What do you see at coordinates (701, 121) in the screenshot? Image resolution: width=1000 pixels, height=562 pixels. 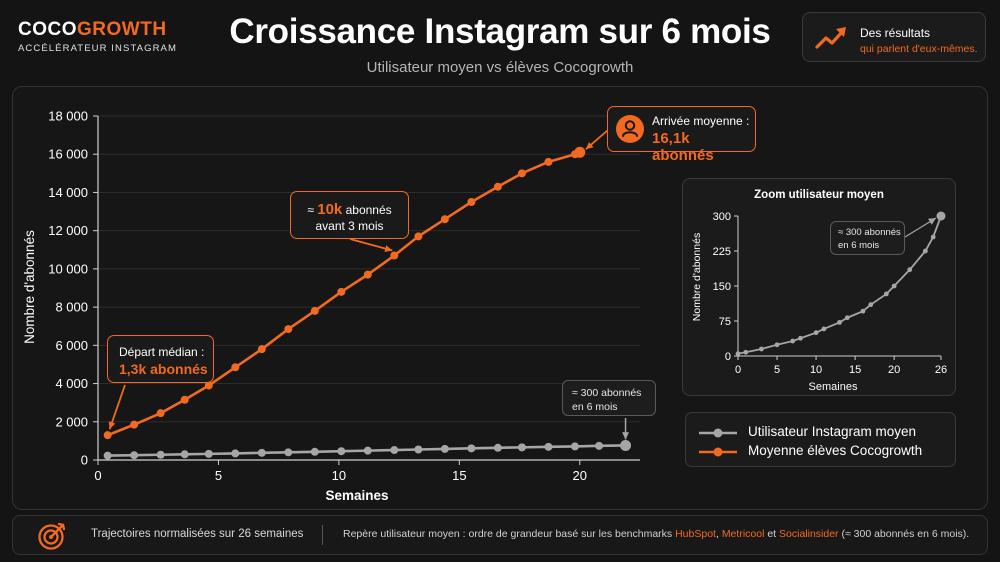 I see `end-callout-line1: Arrivée moyenne :` at bounding box center [701, 121].